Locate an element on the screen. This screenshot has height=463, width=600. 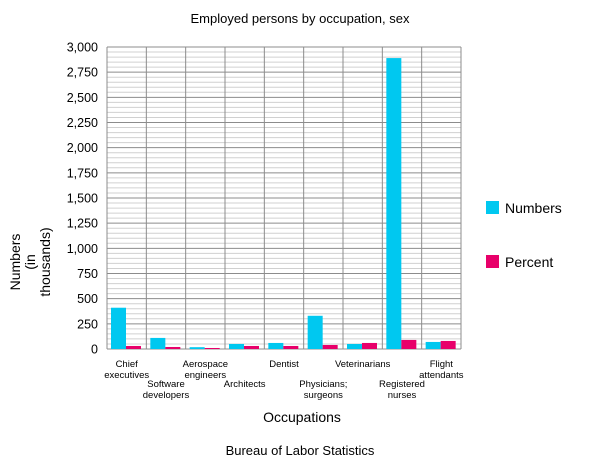
y-tick-label: 250 is located at coordinates (87, 324).